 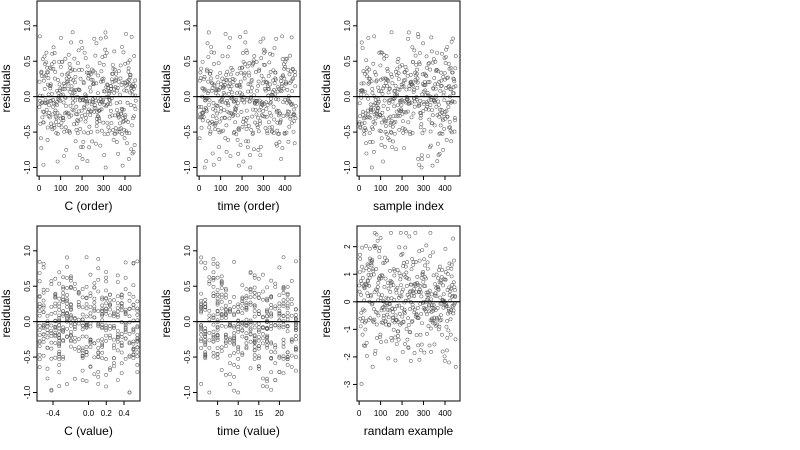 What do you see at coordinates (258, 413) in the screenshot?
I see `x-tick-label: 15` at bounding box center [258, 413].